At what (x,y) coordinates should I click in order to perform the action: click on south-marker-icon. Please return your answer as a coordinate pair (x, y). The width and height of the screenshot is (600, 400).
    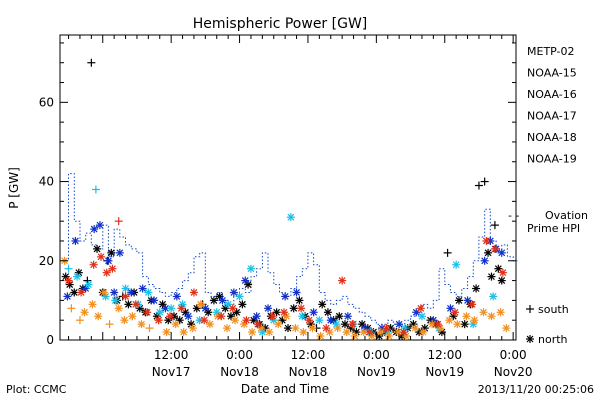
    Looking at the image, I should click on (530, 309).